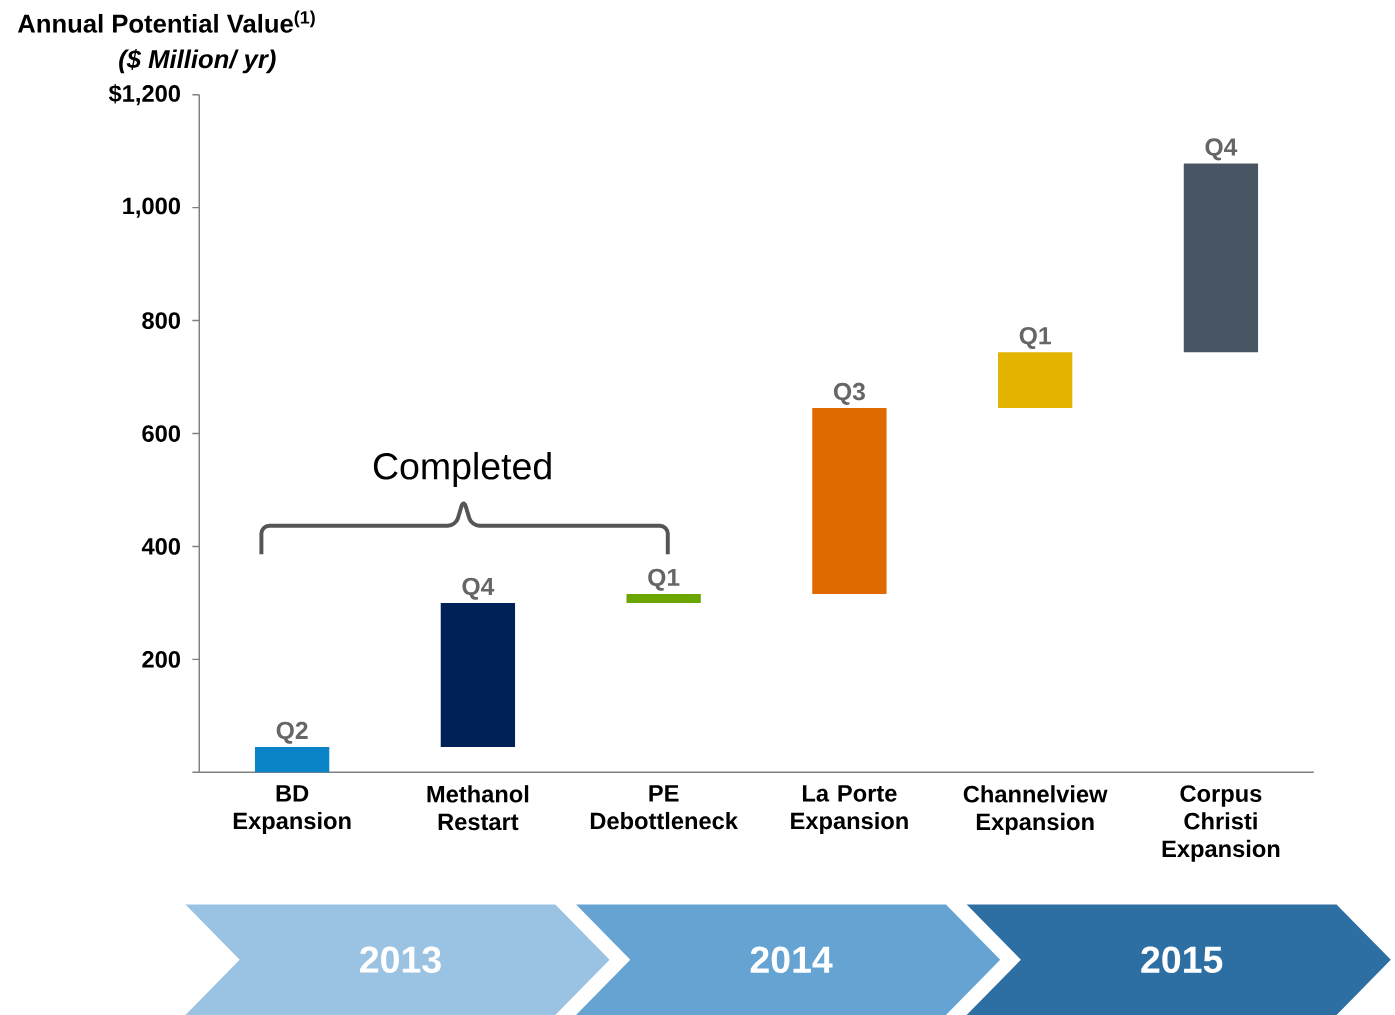 Image resolution: width=1395 pixels, height=1015 pixels. What do you see at coordinates (161, 320) in the screenshot?
I see `y-tick-label: 800` at bounding box center [161, 320].